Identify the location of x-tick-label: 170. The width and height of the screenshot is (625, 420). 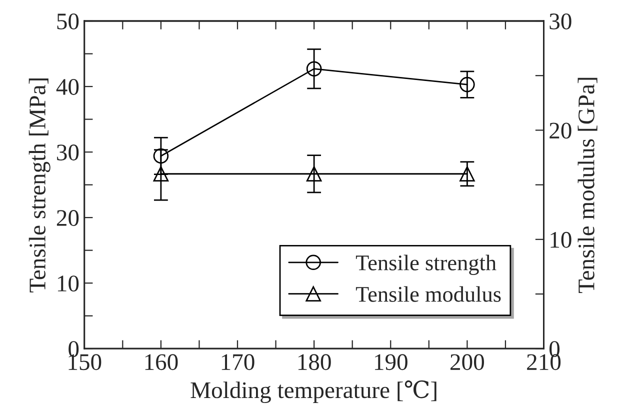
(238, 362).